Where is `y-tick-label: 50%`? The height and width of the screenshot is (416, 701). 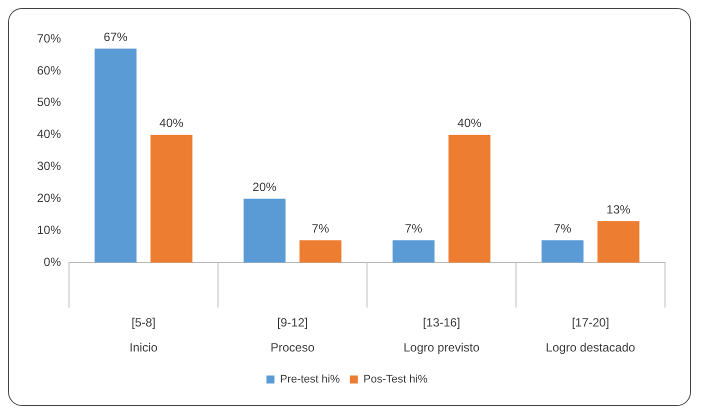 y-tick-label: 50% is located at coordinates (49, 102).